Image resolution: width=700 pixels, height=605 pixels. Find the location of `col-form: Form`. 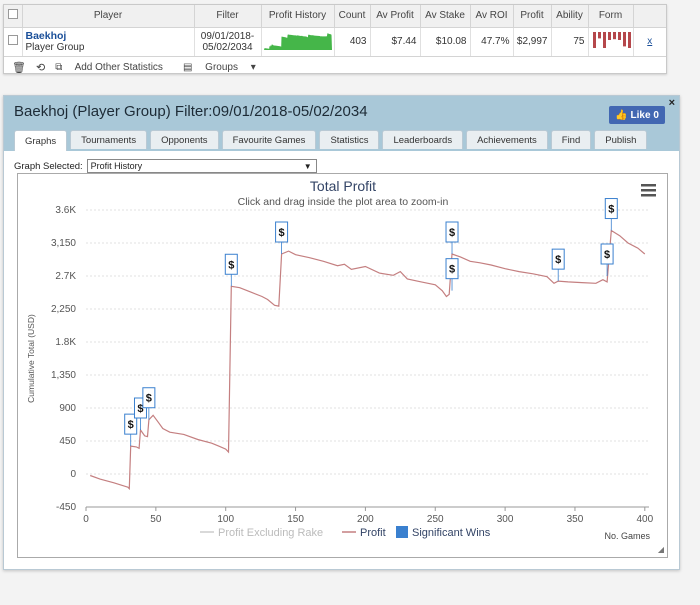

col-form: Form is located at coordinates (611, 16).